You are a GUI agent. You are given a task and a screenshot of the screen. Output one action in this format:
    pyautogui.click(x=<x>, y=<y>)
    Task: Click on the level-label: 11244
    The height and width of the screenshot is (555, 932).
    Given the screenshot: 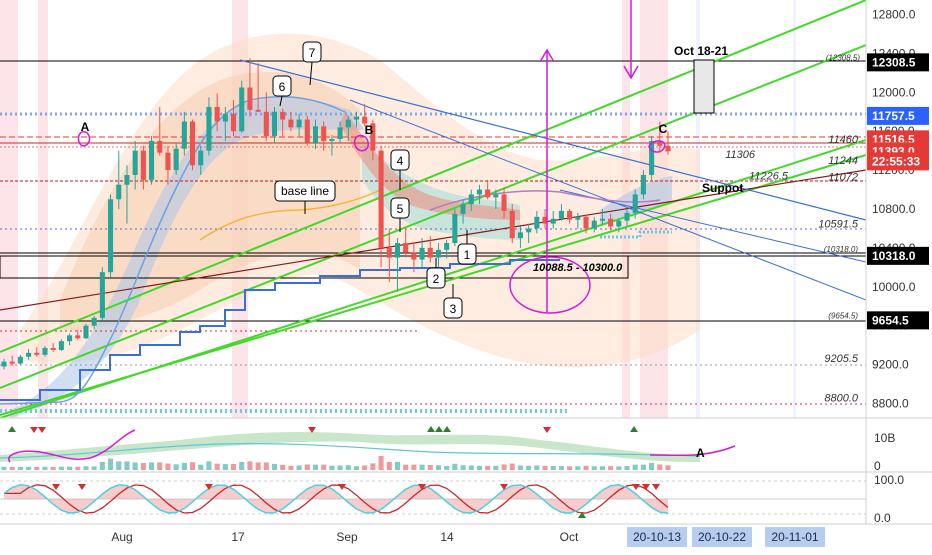 What is the action you would take?
    pyautogui.click(x=843, y=161)
    